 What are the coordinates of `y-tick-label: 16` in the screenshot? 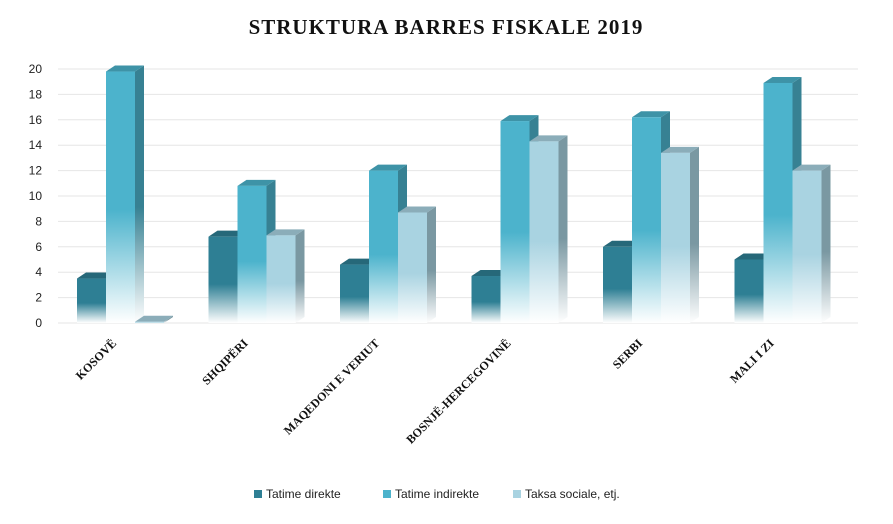 It's located at (36, 120).